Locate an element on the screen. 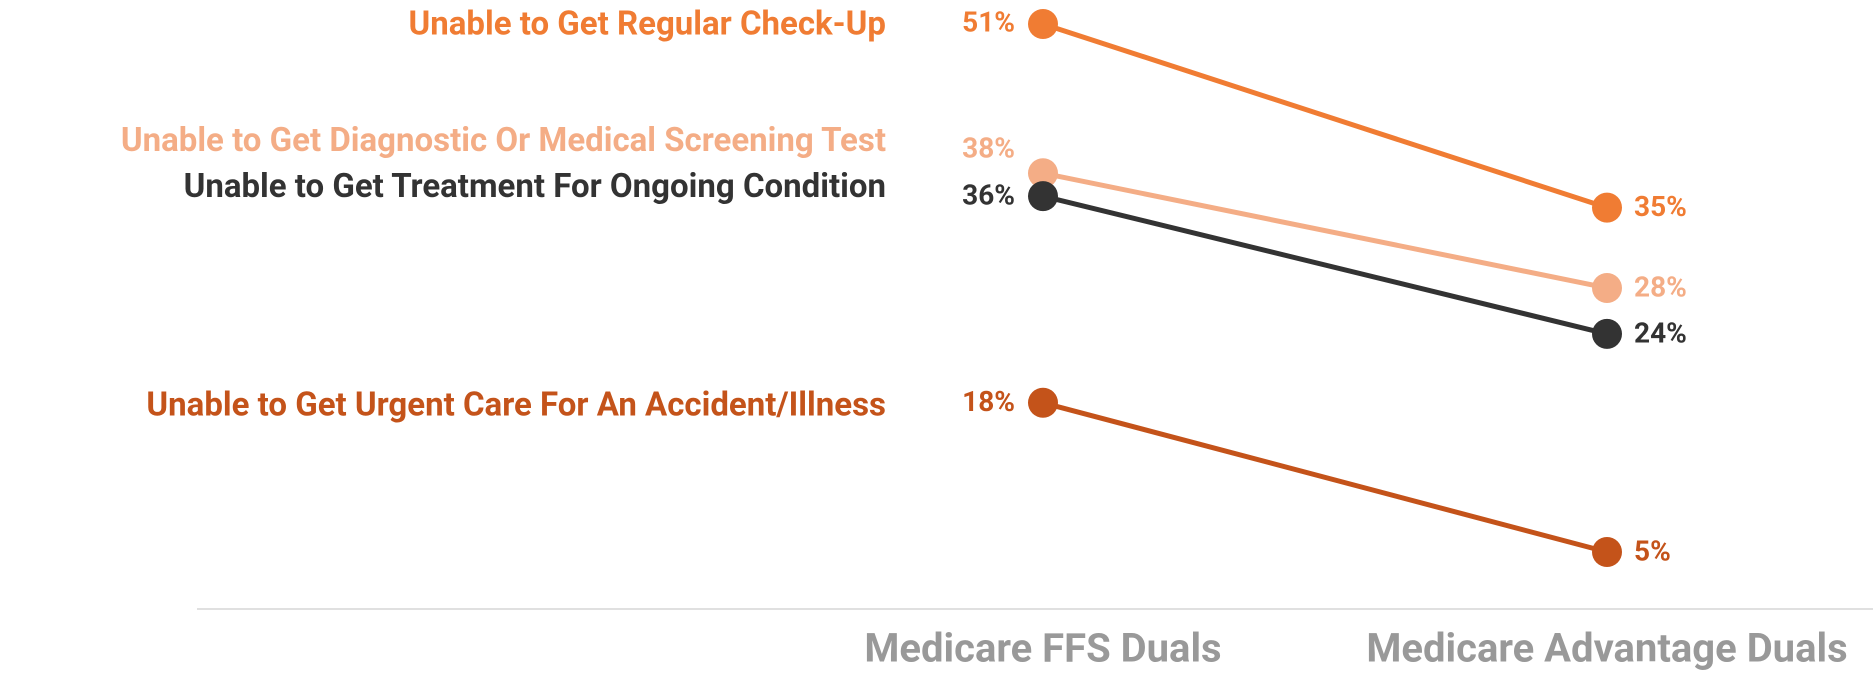  series-name: Unable to Get Regular Check-Up is located at coordinates (648, 24).